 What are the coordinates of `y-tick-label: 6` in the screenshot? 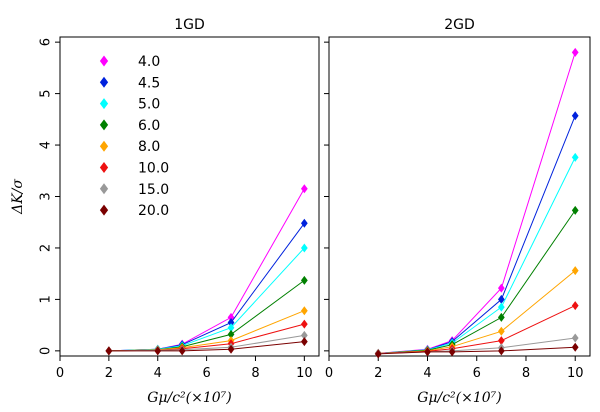 It's located at (46, 42).